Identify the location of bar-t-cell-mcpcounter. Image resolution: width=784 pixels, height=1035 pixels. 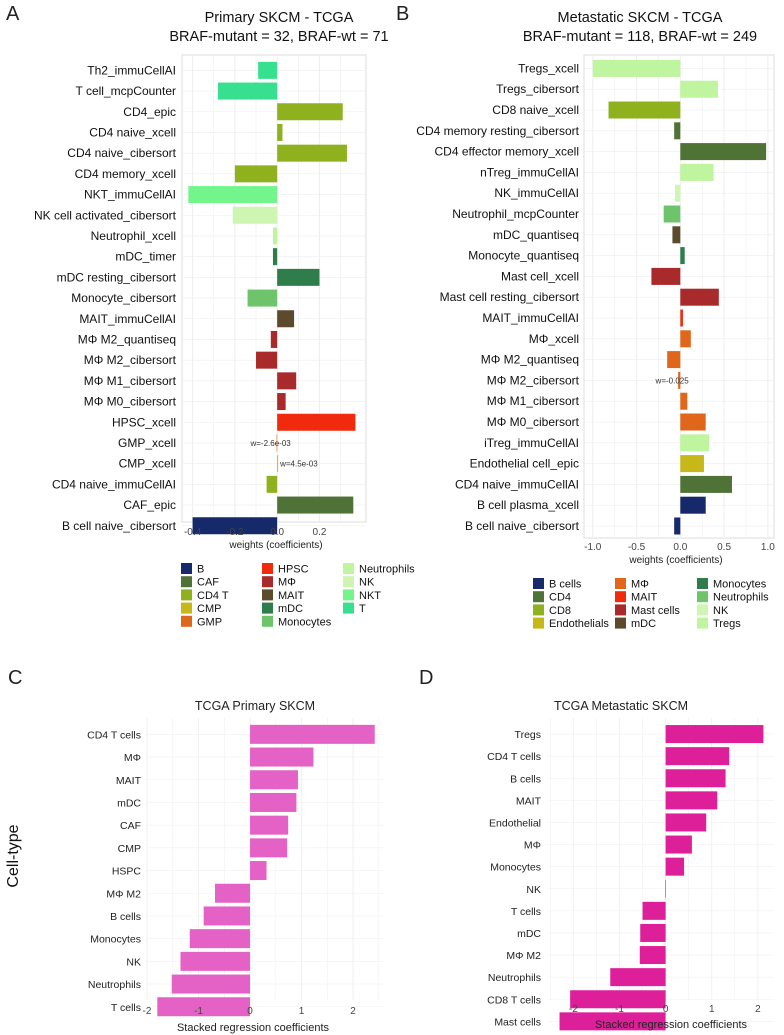
(247, 91).